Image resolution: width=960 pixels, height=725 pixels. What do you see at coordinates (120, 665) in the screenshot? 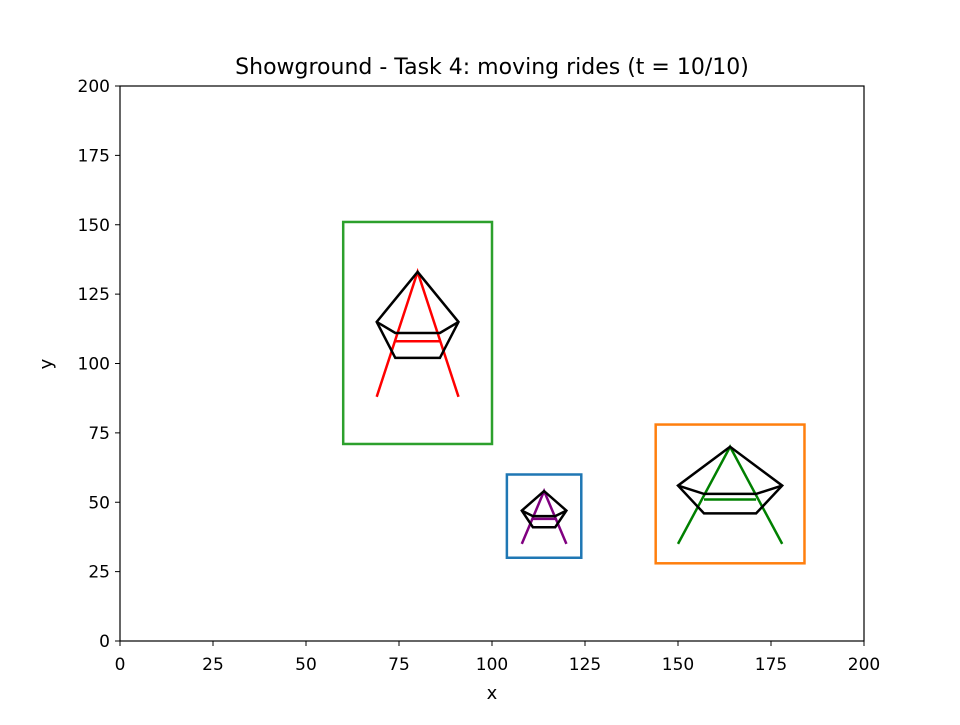
I see `x-tick-label: 0` at bounding box center [120, 665].